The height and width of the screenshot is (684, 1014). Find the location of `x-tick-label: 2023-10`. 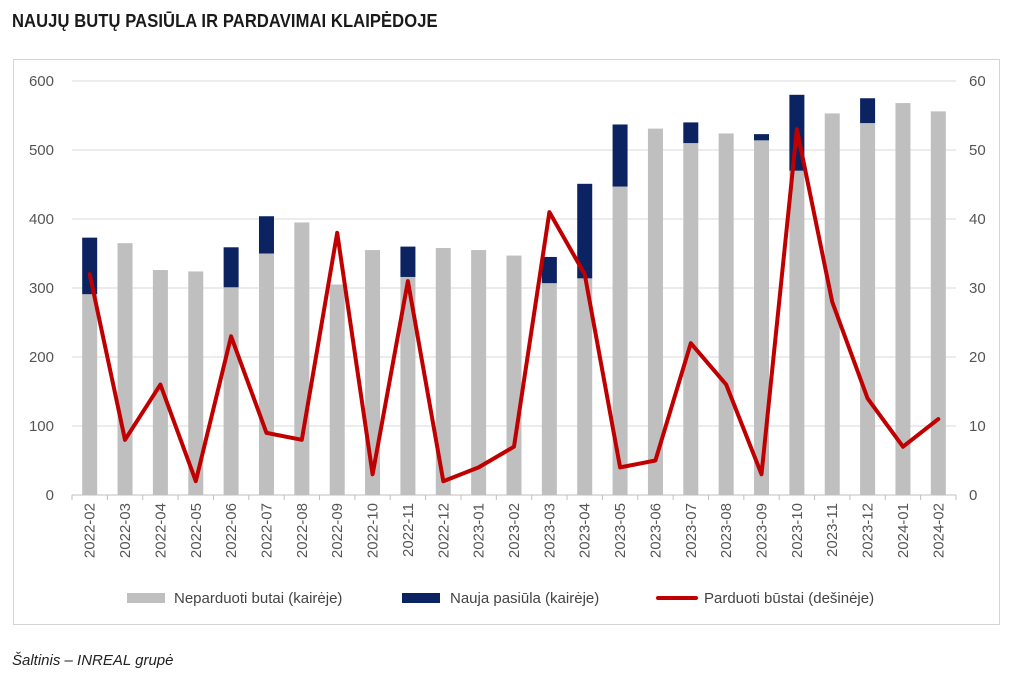

x-tick-label: 2023-10 is located at coordinates (797, 530).